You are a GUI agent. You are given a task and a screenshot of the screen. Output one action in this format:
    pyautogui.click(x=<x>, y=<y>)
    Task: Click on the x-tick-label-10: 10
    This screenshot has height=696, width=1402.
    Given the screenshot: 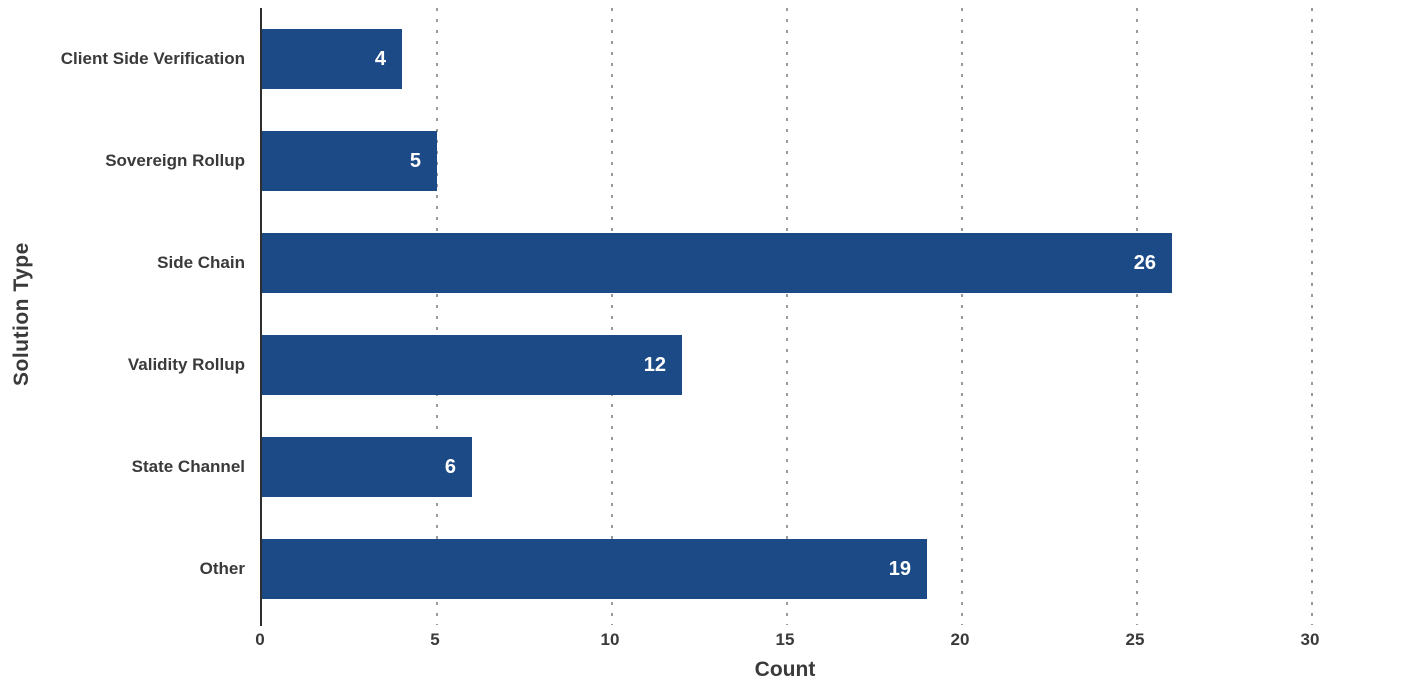 What is the action you would take?
    pyautogui.click(x=610, y=639)
    